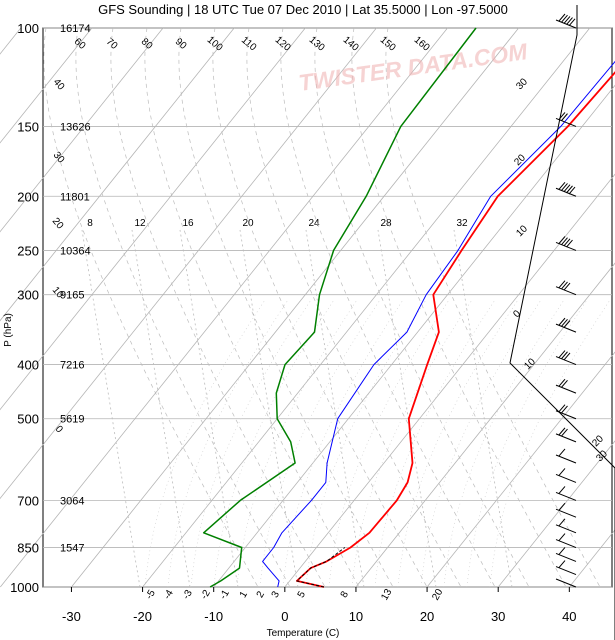  Describe the element at coordinates (28, 250) in the screenshot. I see `pressure-tick-label: 250` at that location.